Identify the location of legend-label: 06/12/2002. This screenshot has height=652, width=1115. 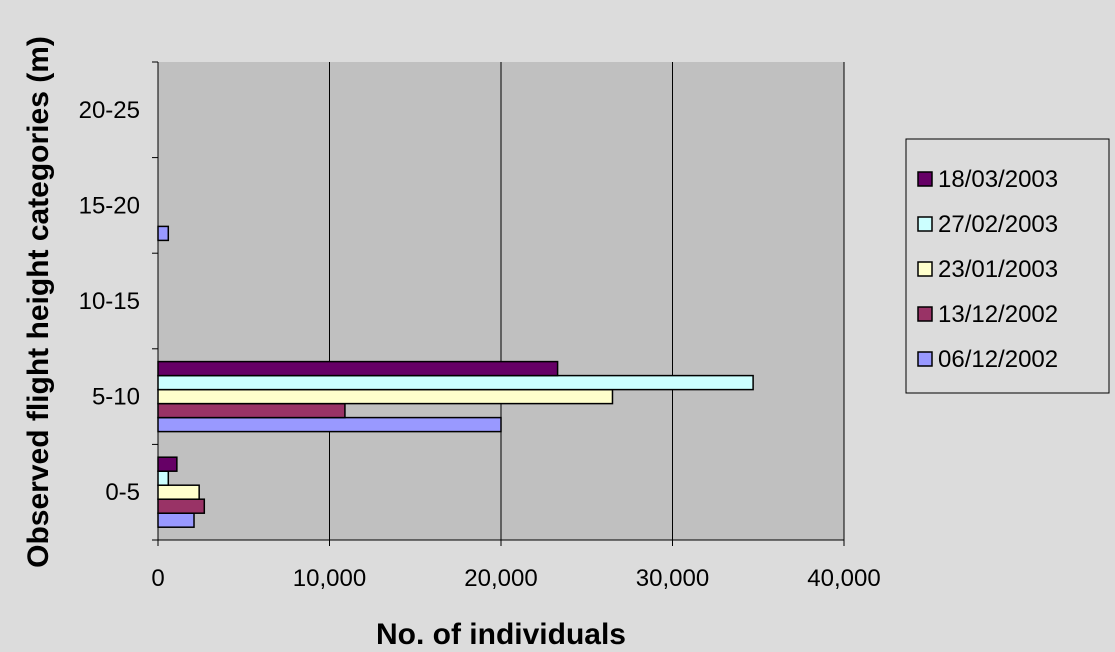
(998, 359).